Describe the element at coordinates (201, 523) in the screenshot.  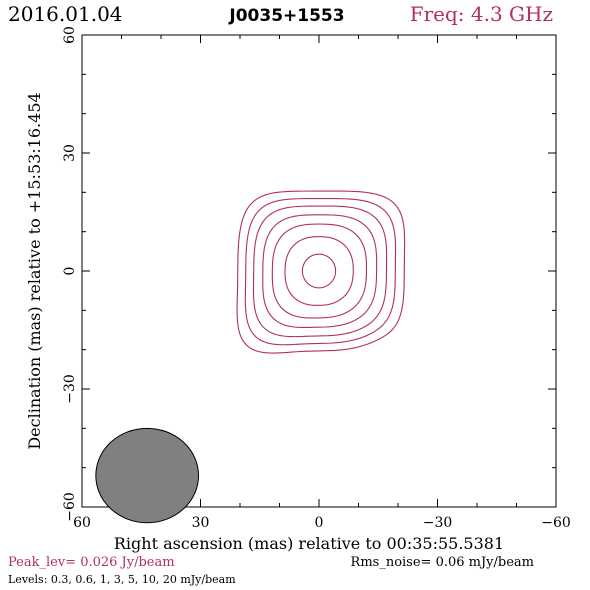
I see `x-tick-label: 30` at that location.